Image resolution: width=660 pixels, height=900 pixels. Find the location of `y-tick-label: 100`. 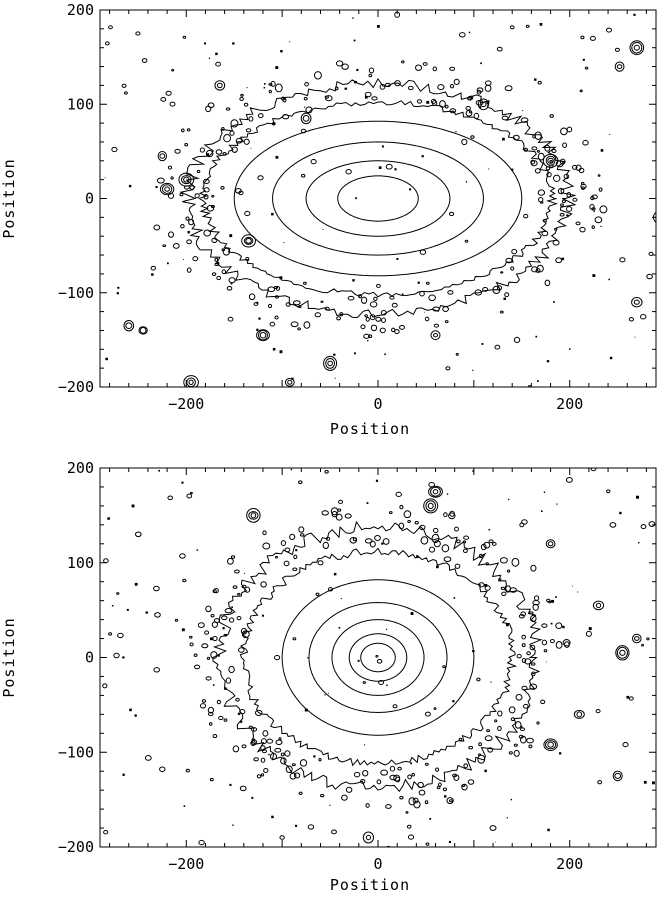

y-tick-label: 100 is located at coordinates (80, 104).